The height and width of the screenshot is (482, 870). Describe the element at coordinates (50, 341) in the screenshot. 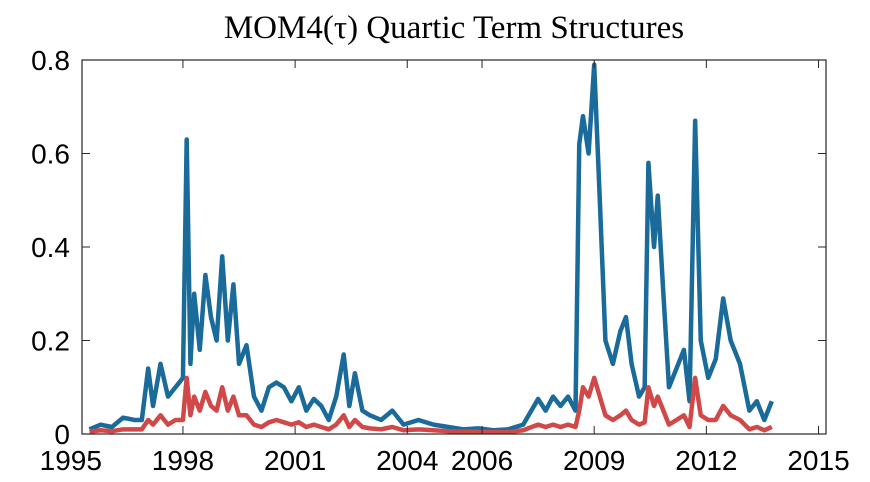

I see `y-tick-label: 0.2` at that location.